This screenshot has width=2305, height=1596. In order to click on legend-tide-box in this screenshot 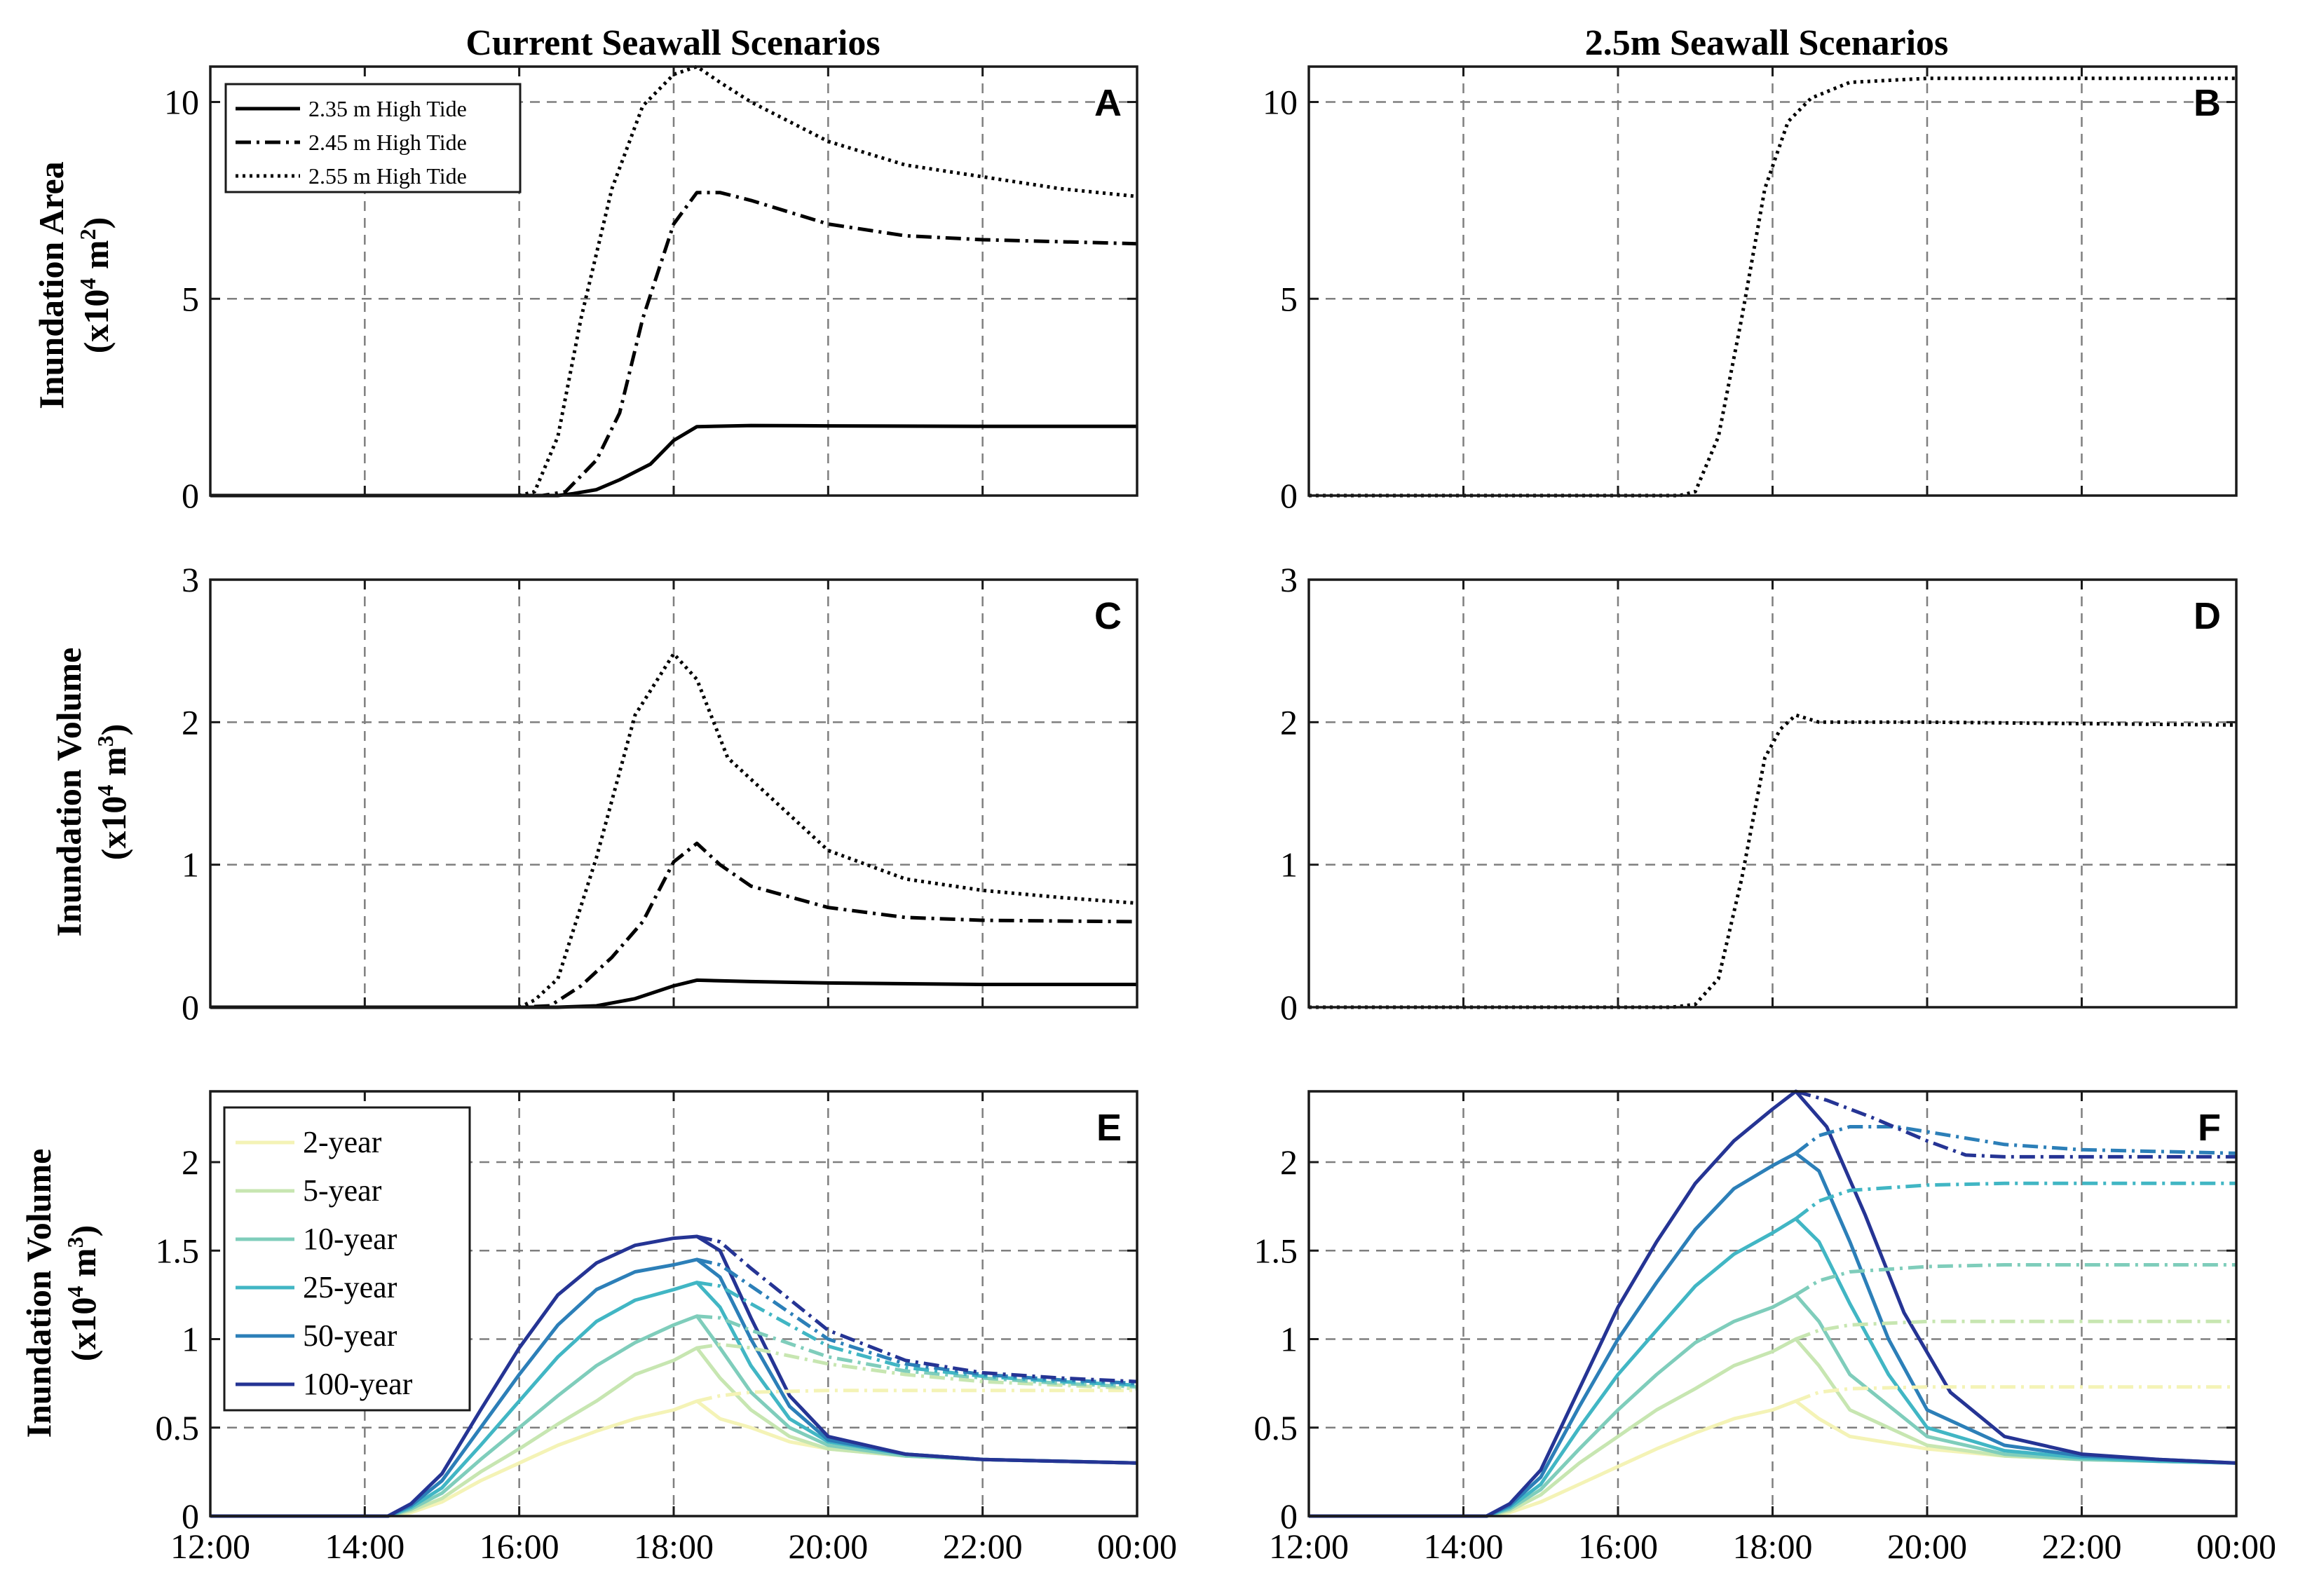, I will do `click(373, 138)`.